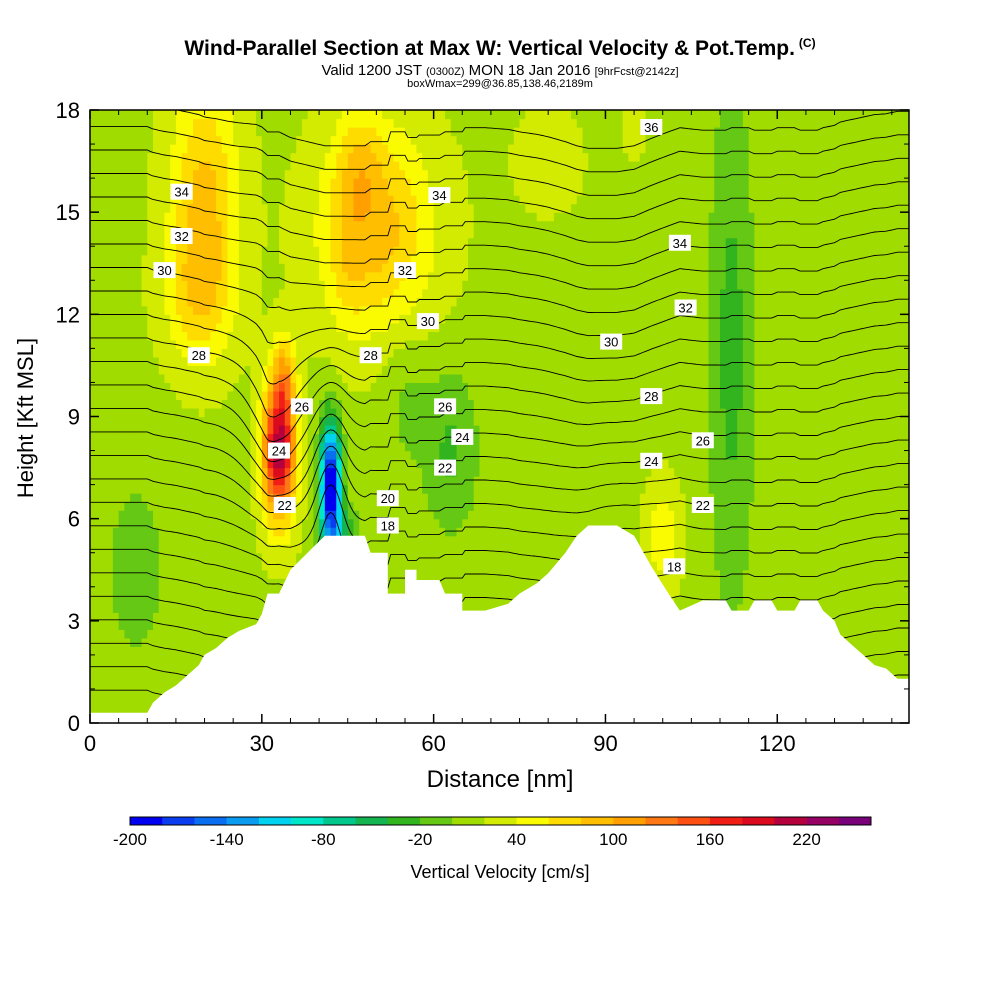  Describe the element at coordinates (433, 743) in the screenshot. I see `x-tick-label: 60` at that location.